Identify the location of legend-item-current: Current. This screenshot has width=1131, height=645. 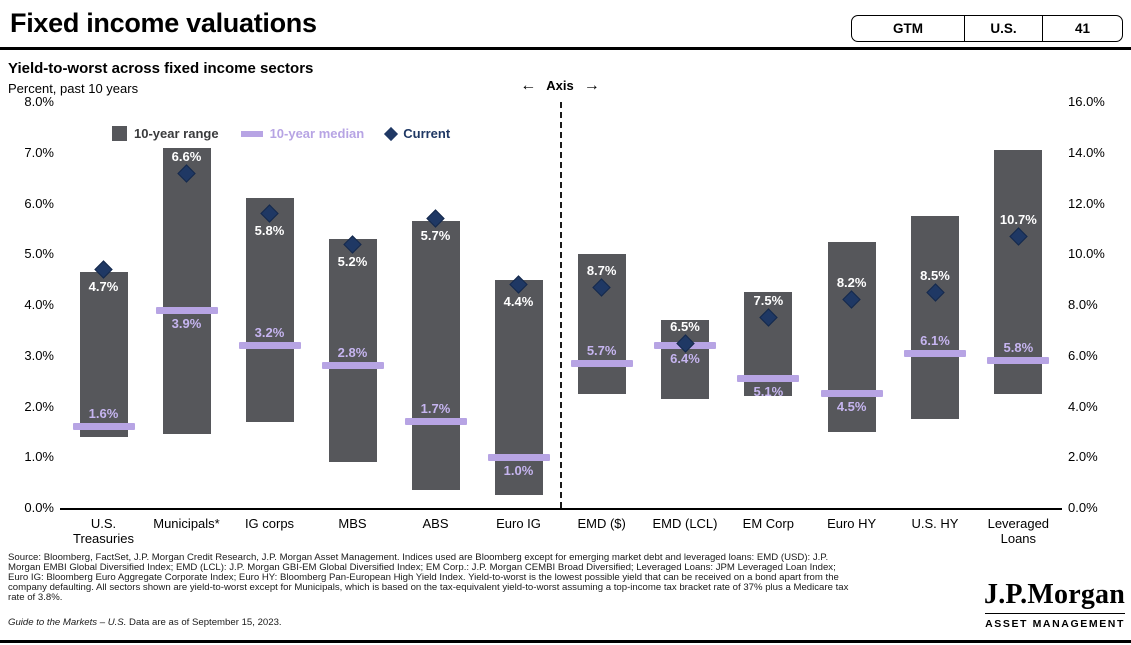
(417, 133).